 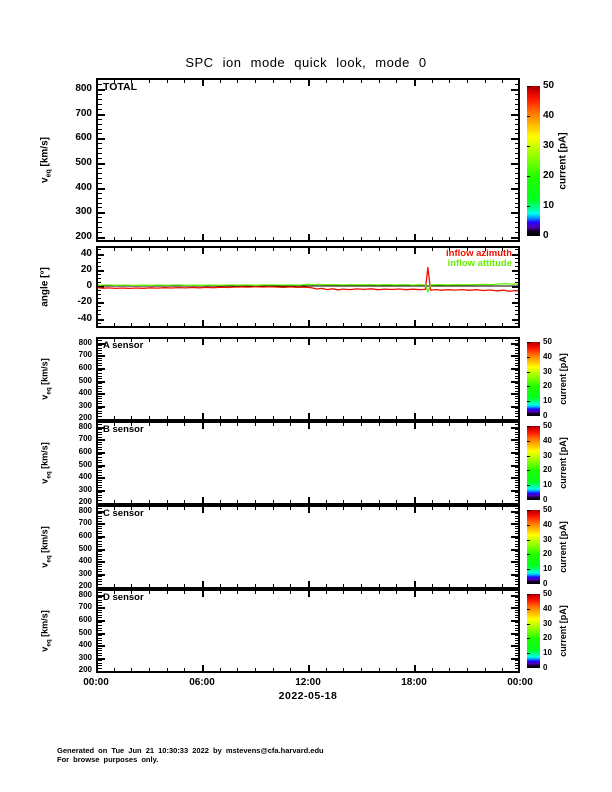 What do you see at coordinates (479, 263) in the screenshot?
I see `legend-inflow-attitude: inflow attitude` at bounding box center [479, 263].